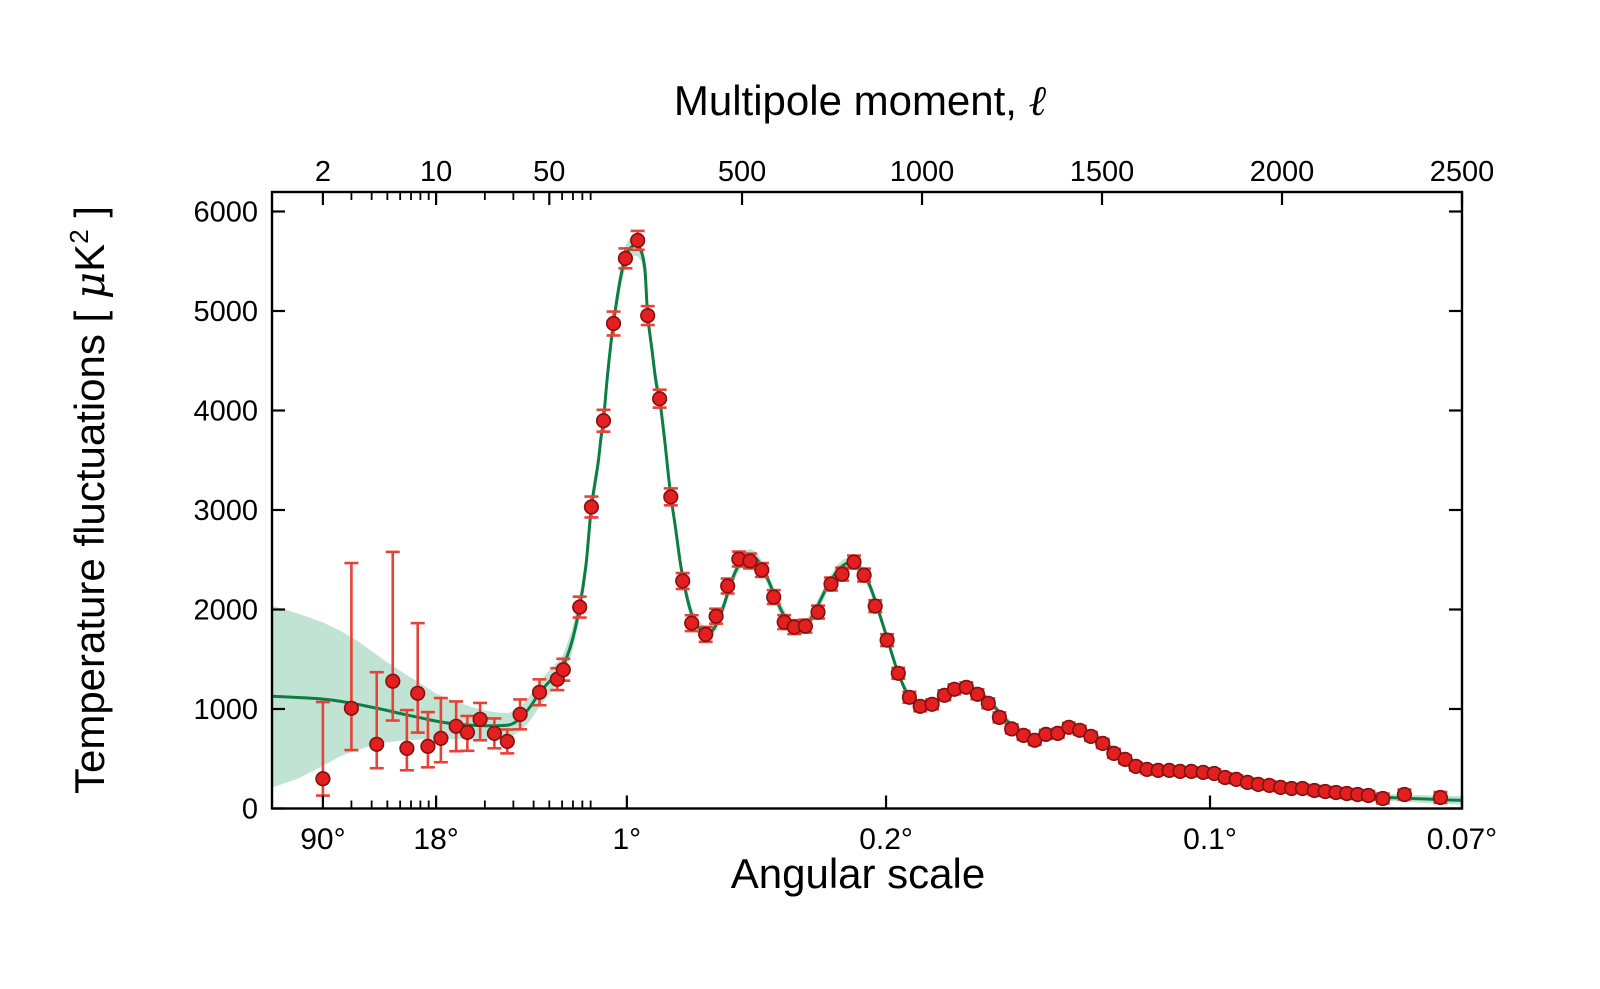 This screenshot has width=1600, height=989. Describe the element at coordinates (225, 611) in the screenshot. I see `y-tick-label: 2000` at that location.